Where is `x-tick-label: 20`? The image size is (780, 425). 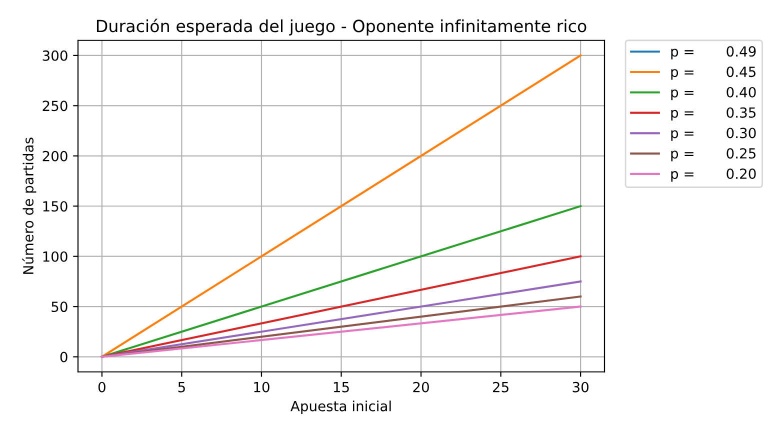 x-tick-label: 20 is located at coordinates (421, 387).